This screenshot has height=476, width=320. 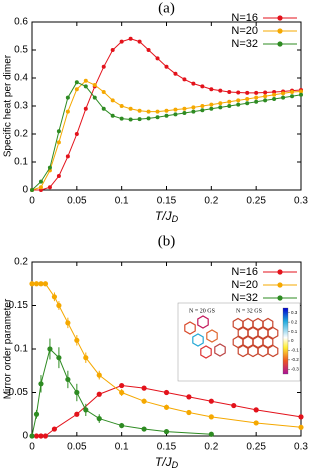 I want to click on x-axis-label: T/JD, so click(x=167, y=462).